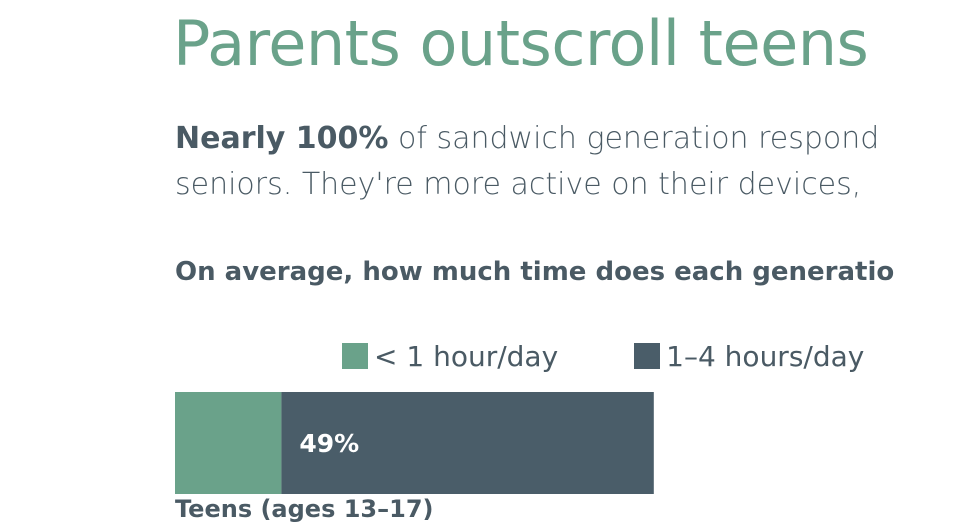 The width and height of the screenshot is (955, 524). What do you see at coordinates (228, 443) in the screenshot?
I see `bar-segment-less-than-1-hour` at bounding box center [228, 443].